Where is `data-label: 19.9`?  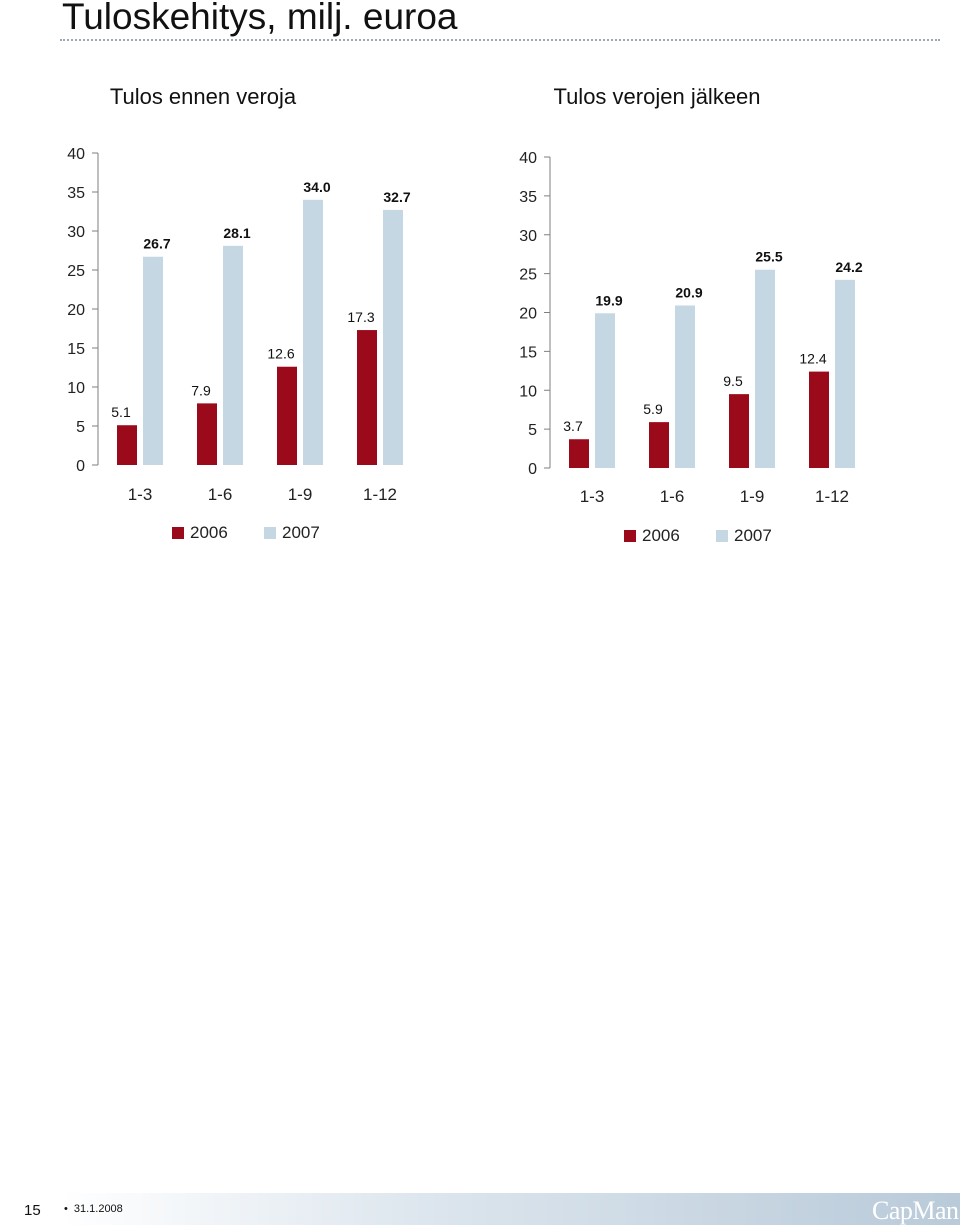 data-label: 19.9 is located at coordinates (608, 300).